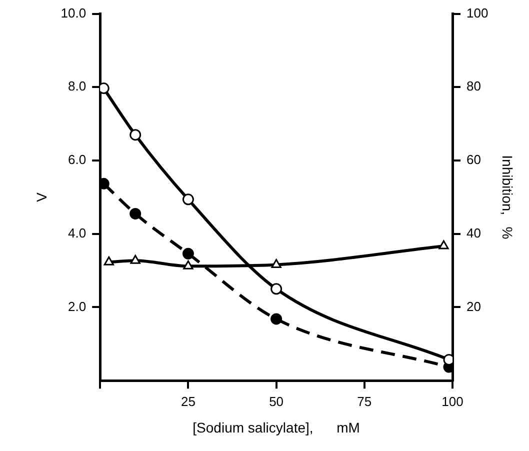 Image resolution: width=529 pixels, height=451 pixels. Describe the element at coordinates (77, 306) in the screenshot. I see `y-tick-label: 2.0` at that location.